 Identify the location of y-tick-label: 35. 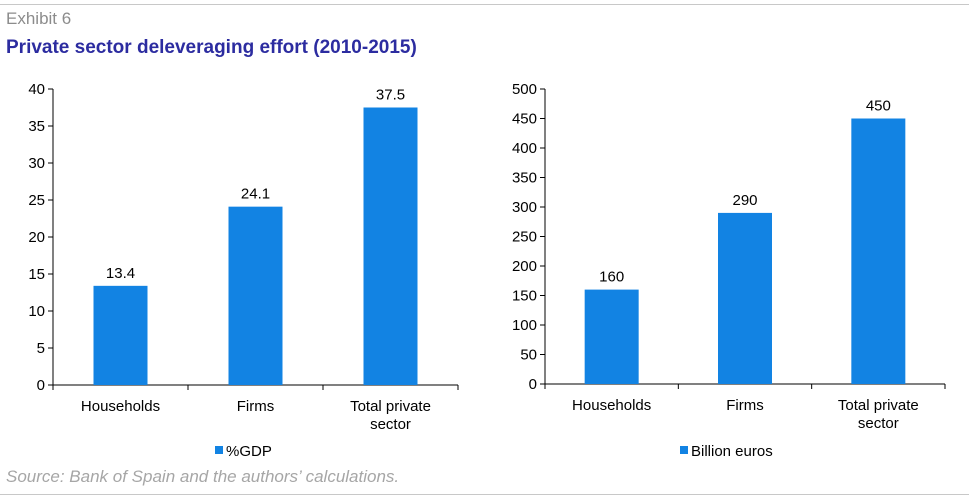
(36, 126).